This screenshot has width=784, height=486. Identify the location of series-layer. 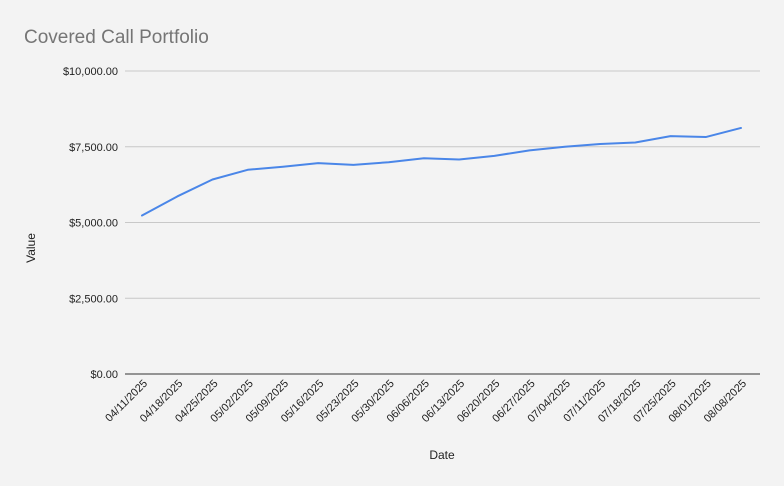
(441, 172).